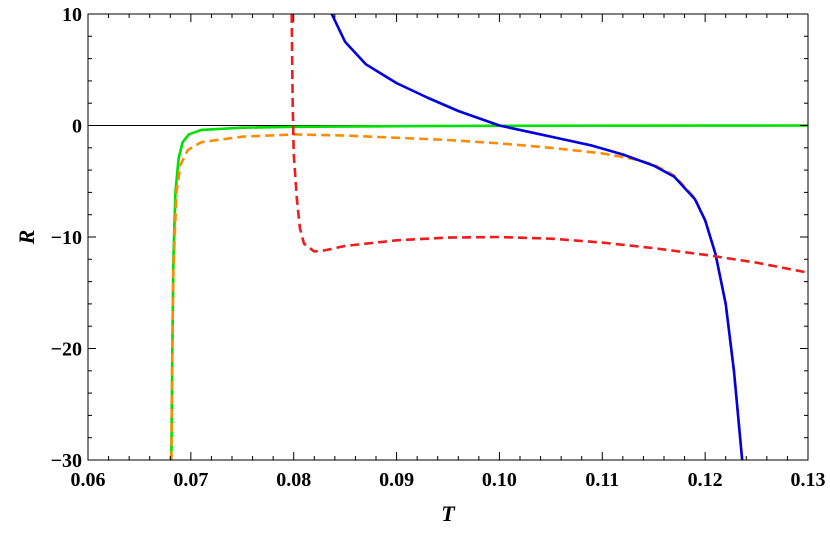  I want to click on x-tick-label: 0.07, so click(190, 480).